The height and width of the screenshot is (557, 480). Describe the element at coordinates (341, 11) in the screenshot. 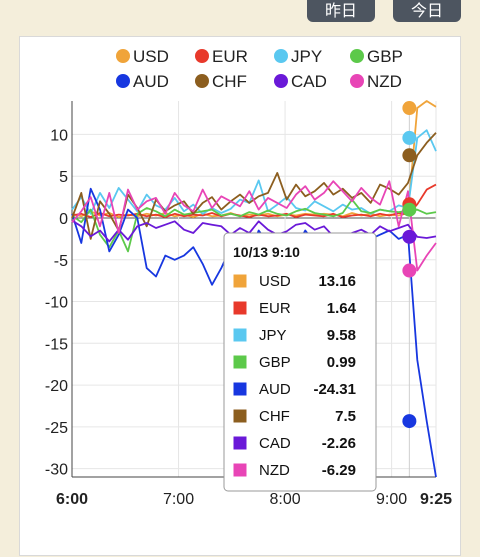

I see `yesterday-button: 昨日` at that location.